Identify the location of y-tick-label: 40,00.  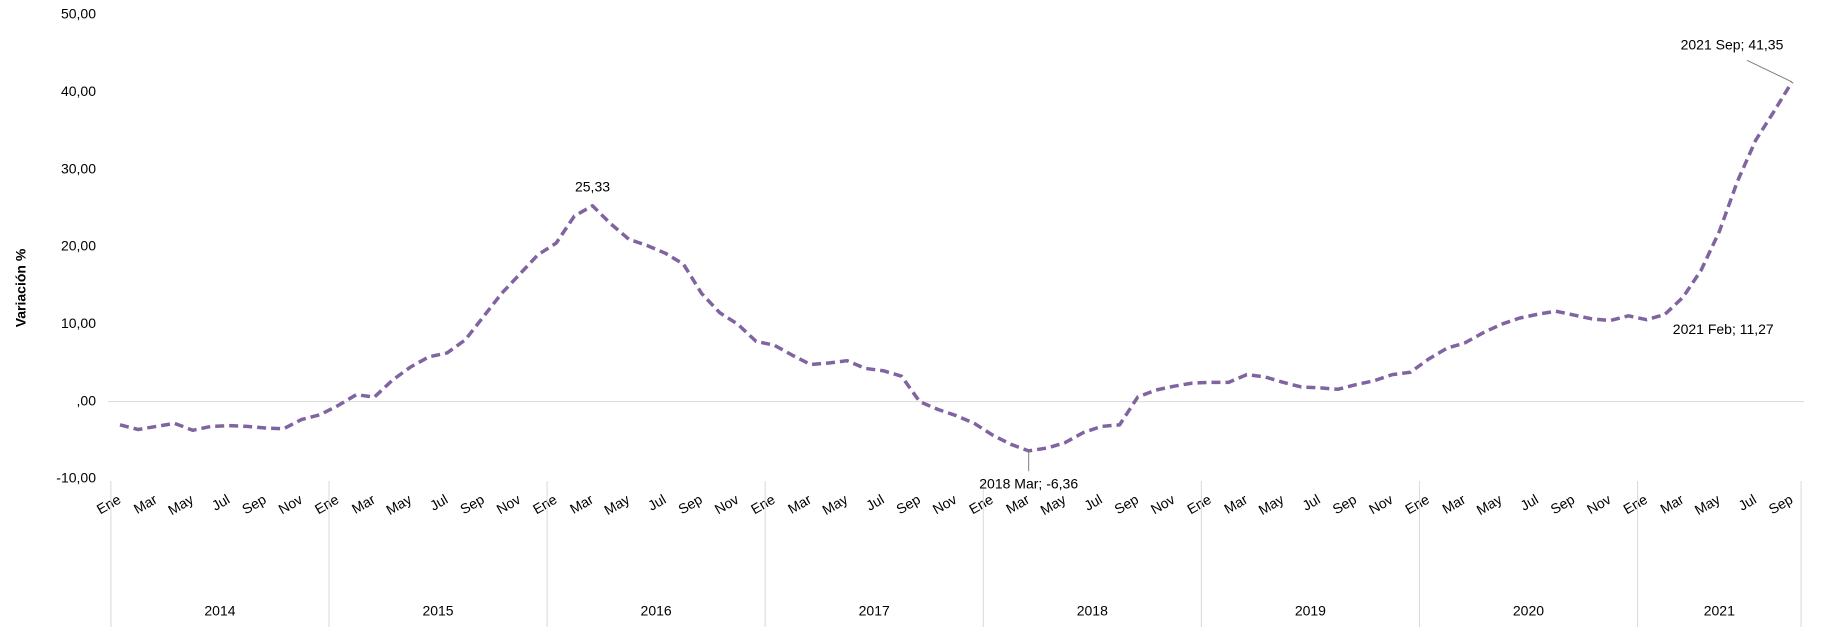
(78, 91).